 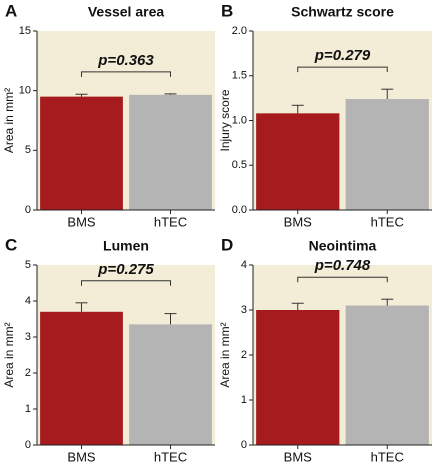 What do you see at coordinates (25, 31) in the screenshot?
I see `y-tick-label: 15` at bounding box center [25, 31].